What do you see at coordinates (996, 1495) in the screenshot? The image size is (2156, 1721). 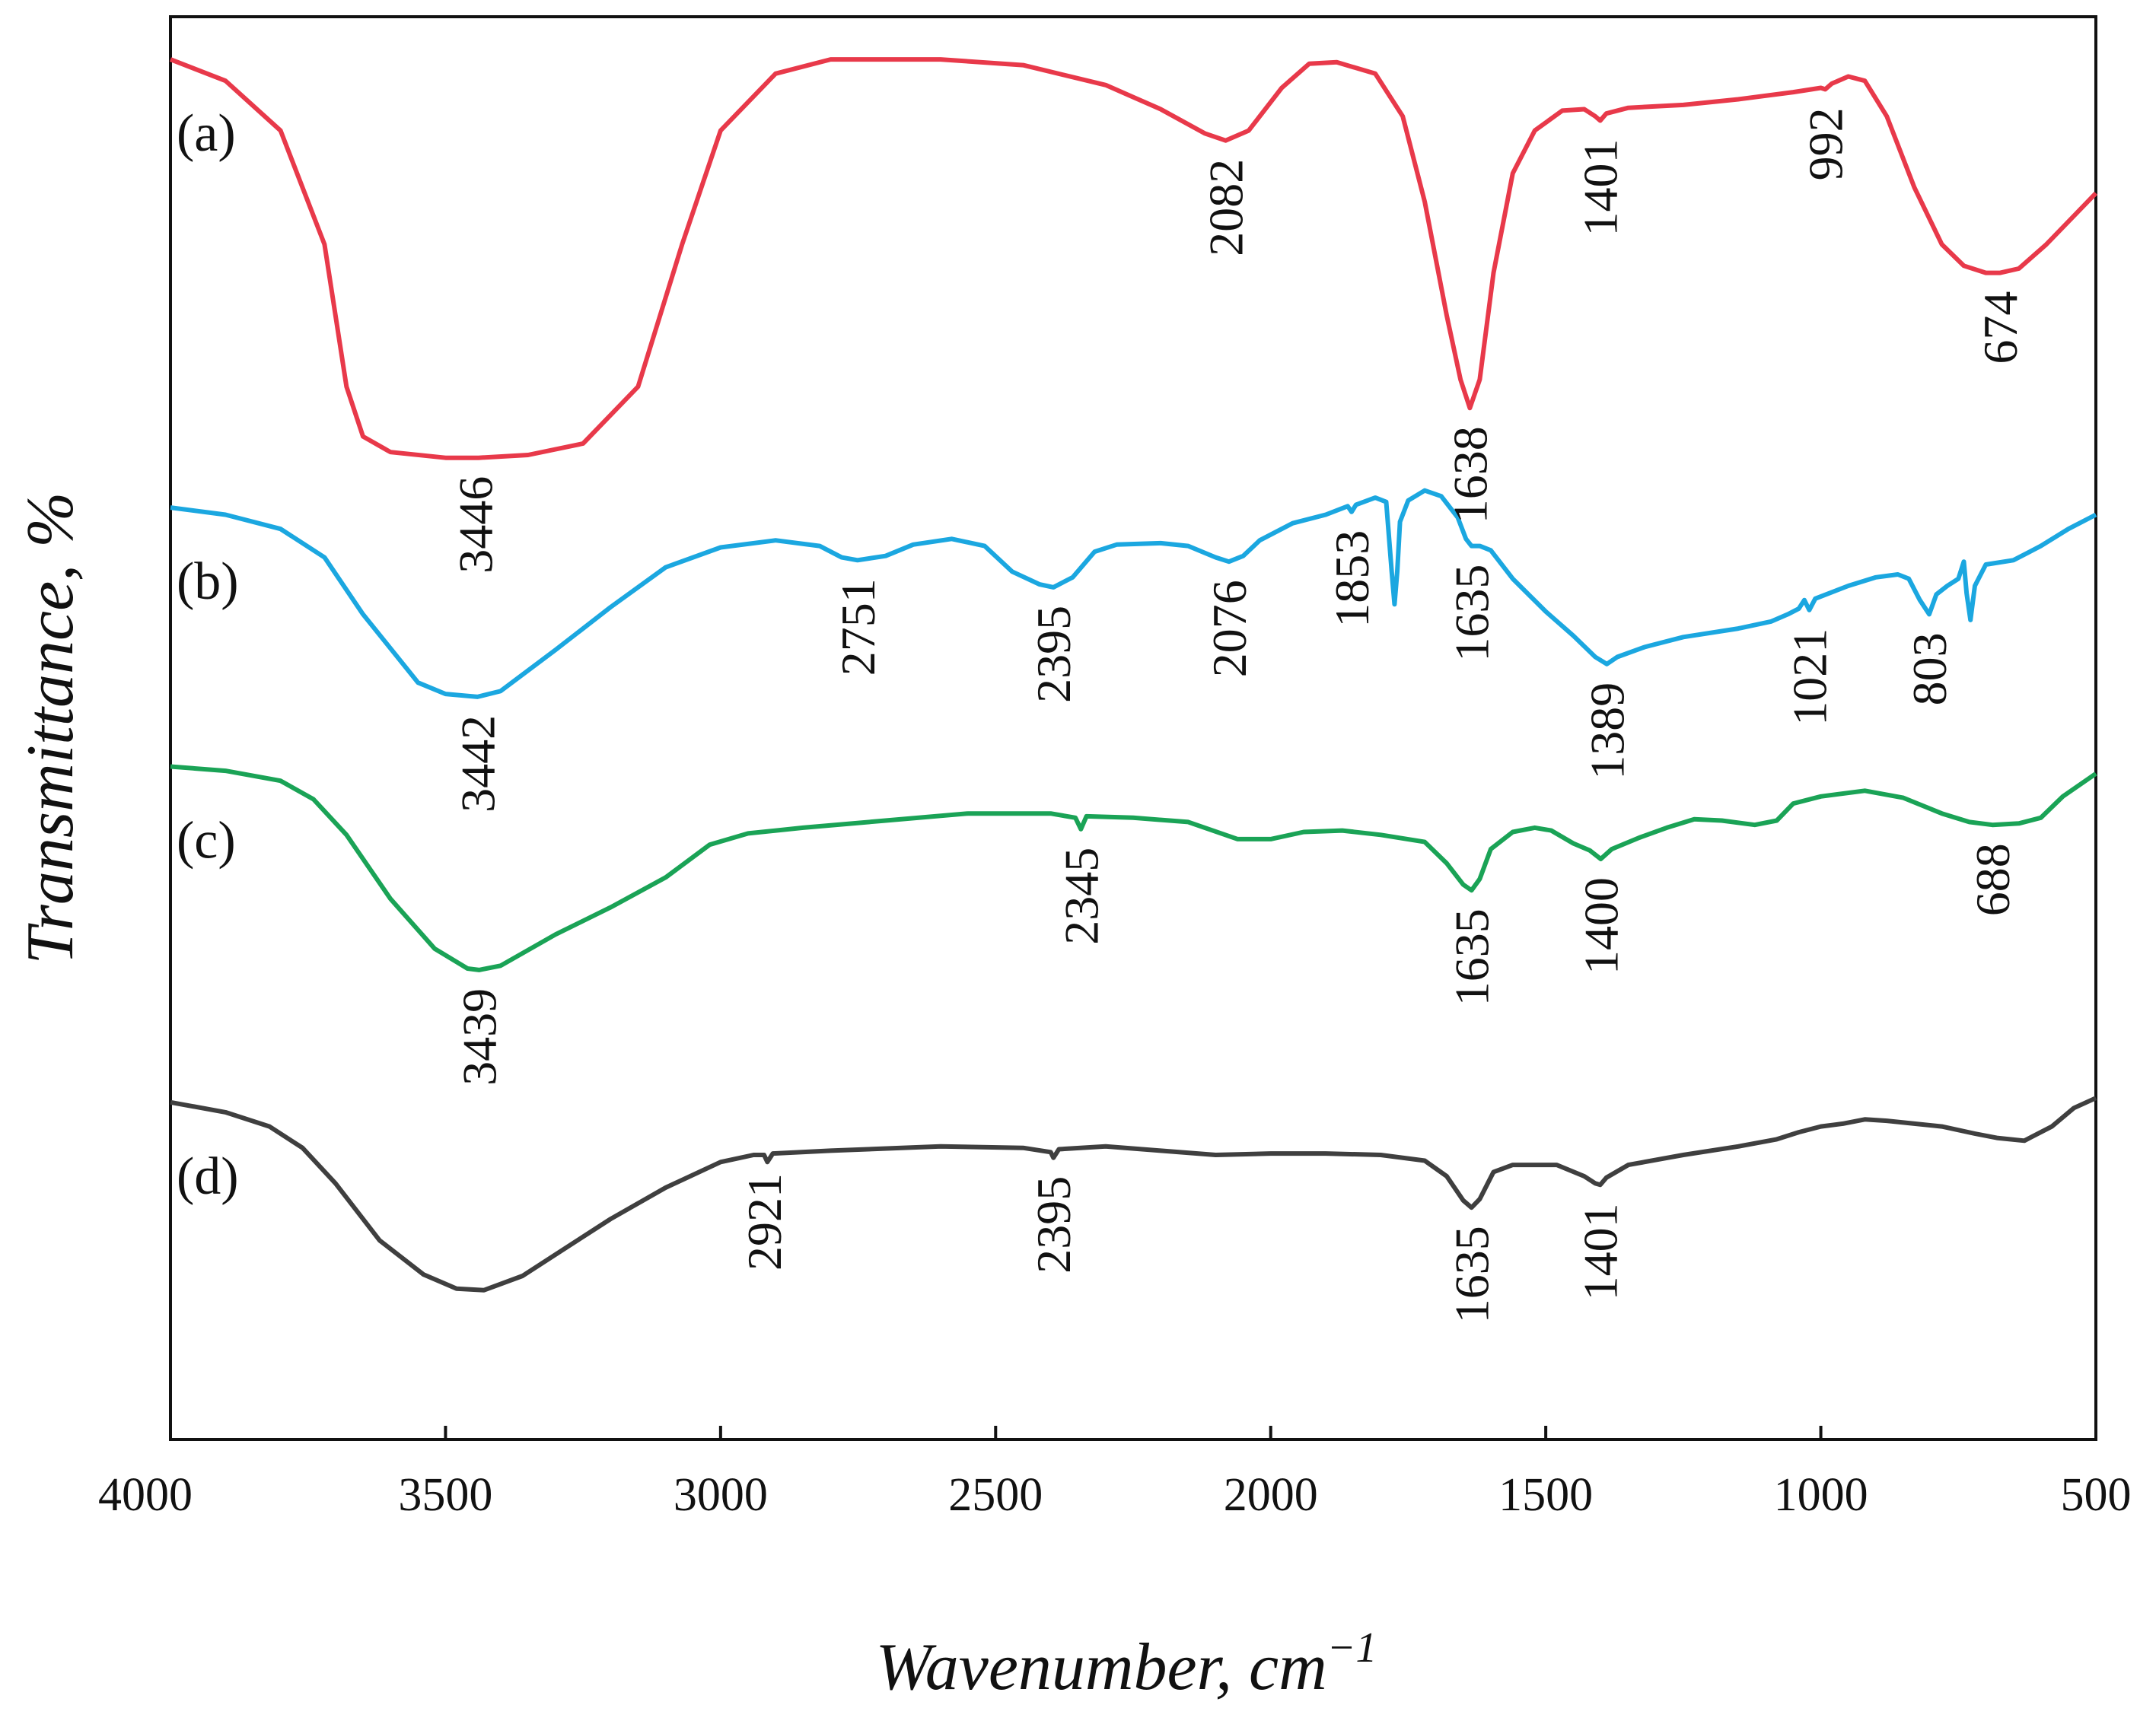 I see `x-tick-label-2500: 2500` at bounding box center [996, 1495].